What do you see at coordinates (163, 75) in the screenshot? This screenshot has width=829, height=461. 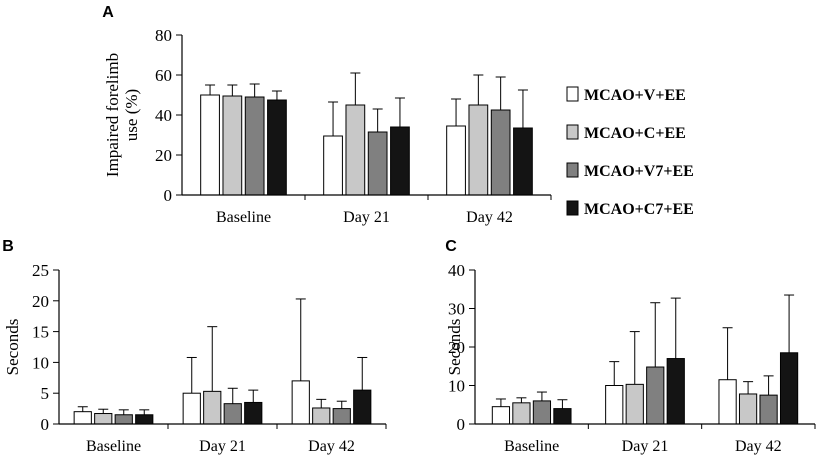 I see `y-tick-label: 60` at bounding box center [163, 75].